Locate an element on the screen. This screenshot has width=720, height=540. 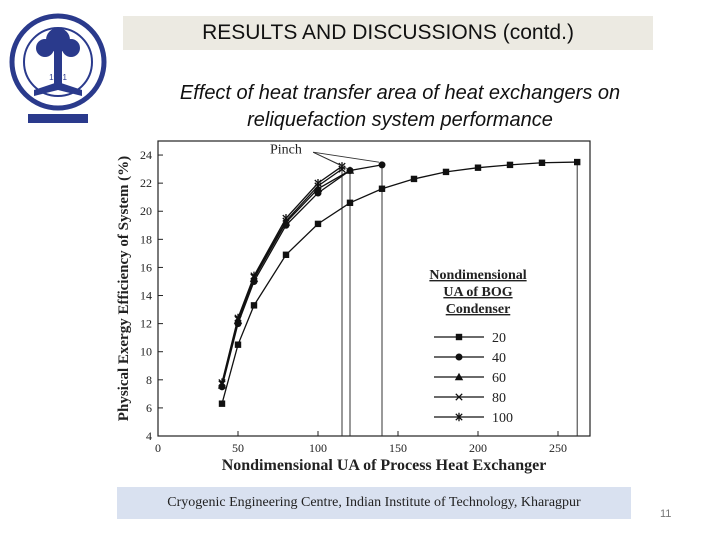
subtitle-line-2: reliquefaction system performance is located at coordinates (400, 120).